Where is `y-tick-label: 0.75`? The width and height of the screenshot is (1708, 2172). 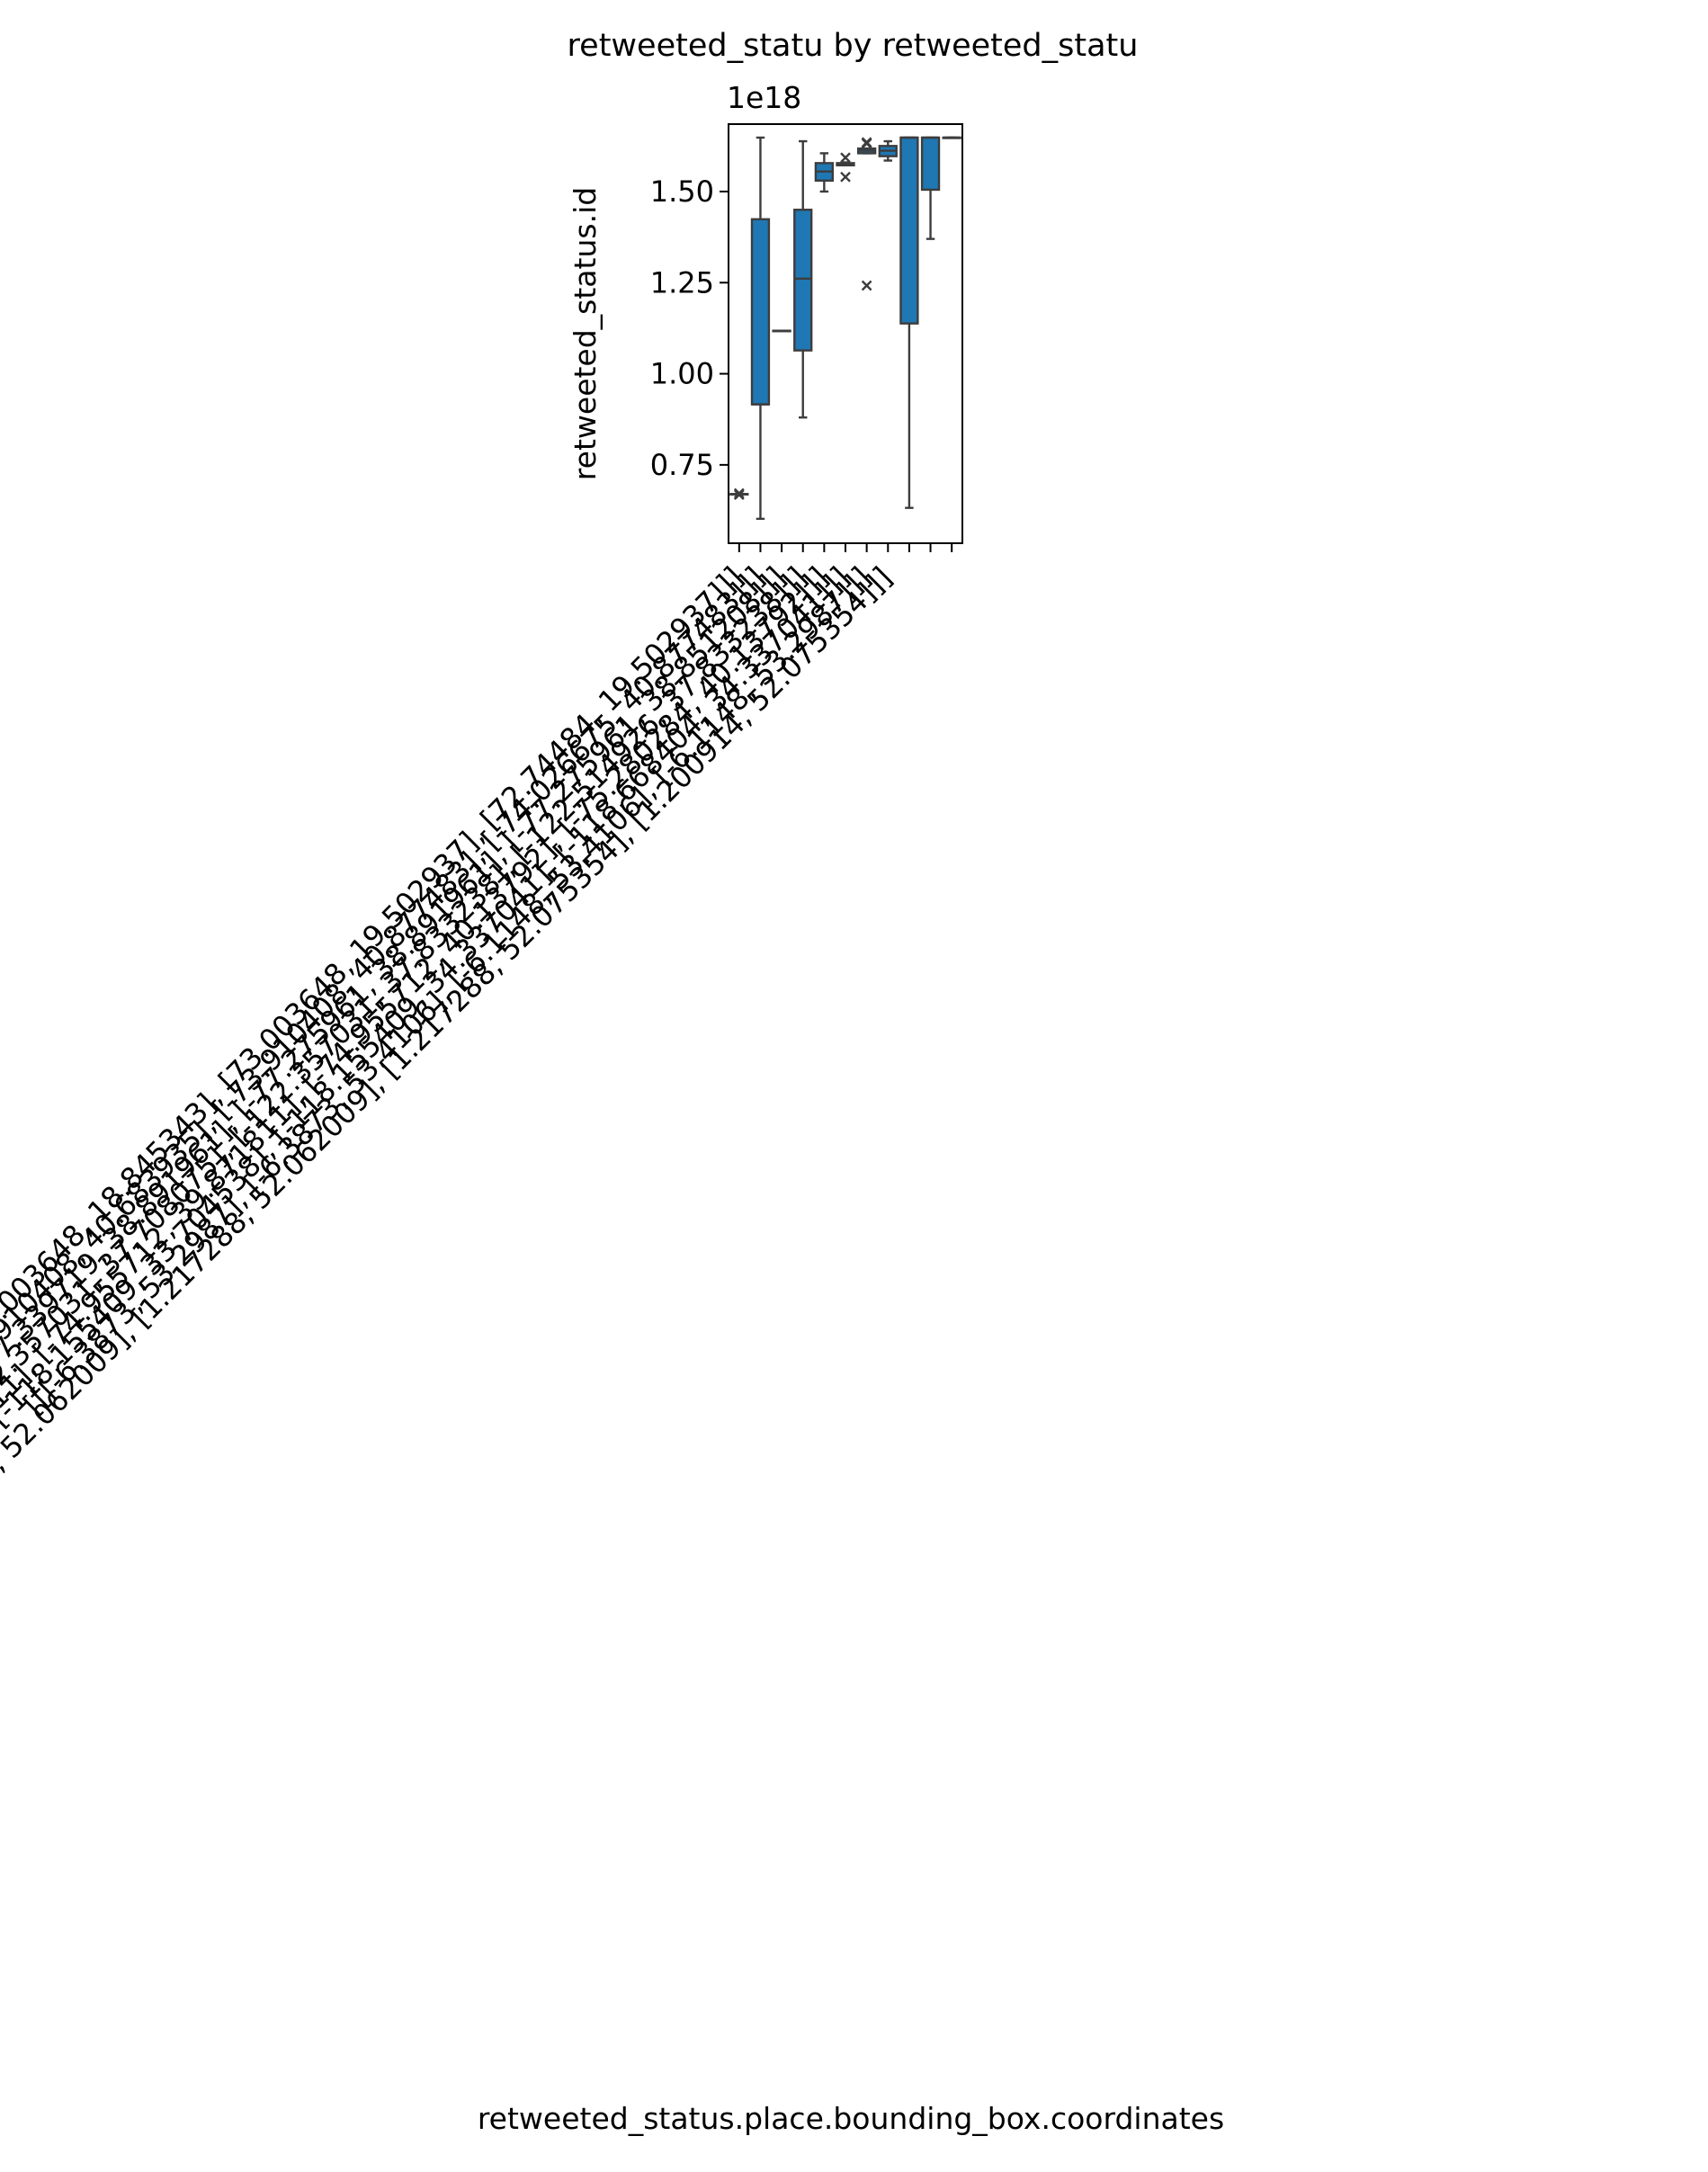 y-tick-label: 0.75 is located at coordinates (682, 465).